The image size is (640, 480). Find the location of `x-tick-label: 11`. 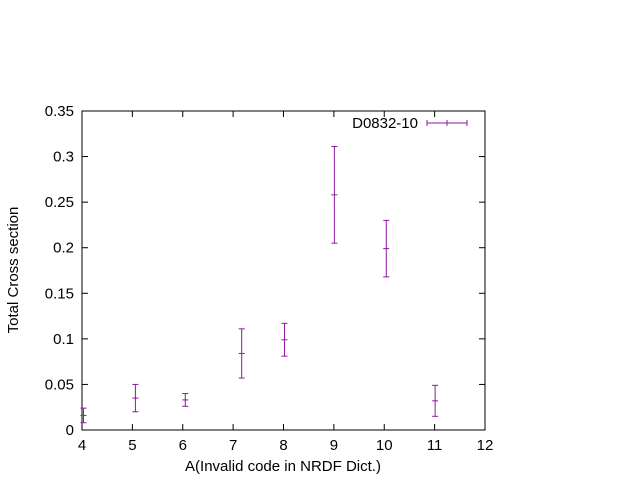

x-tick-label: 11 is located at coordinates (435, 445).